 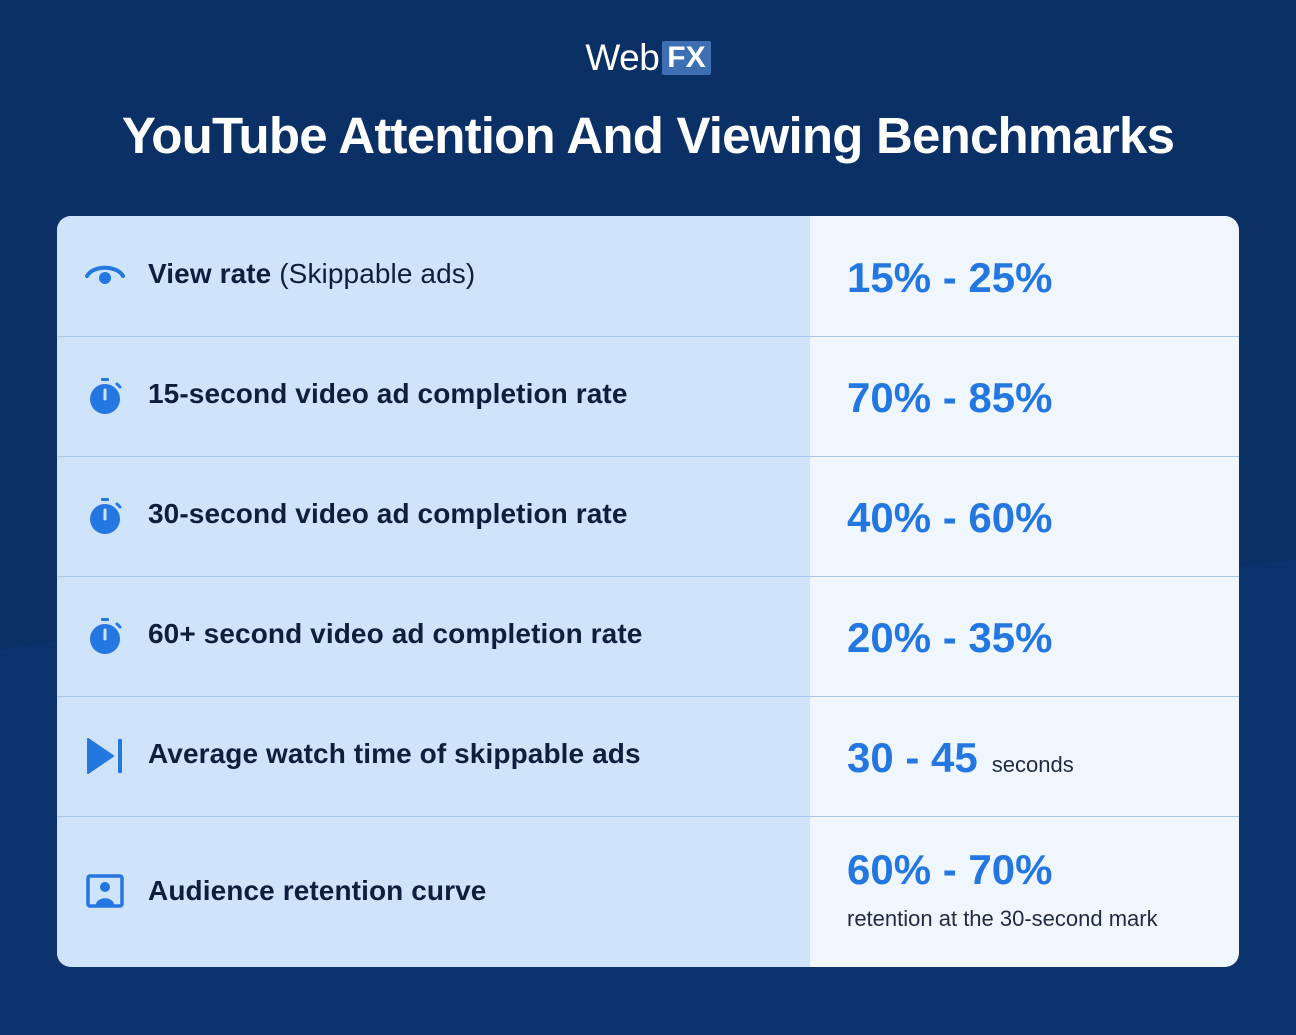 What do you see at coordinates (317, 890) in the screenshot?
I see `metric-label: Audience retention curve` at bounding box center [317, 890].